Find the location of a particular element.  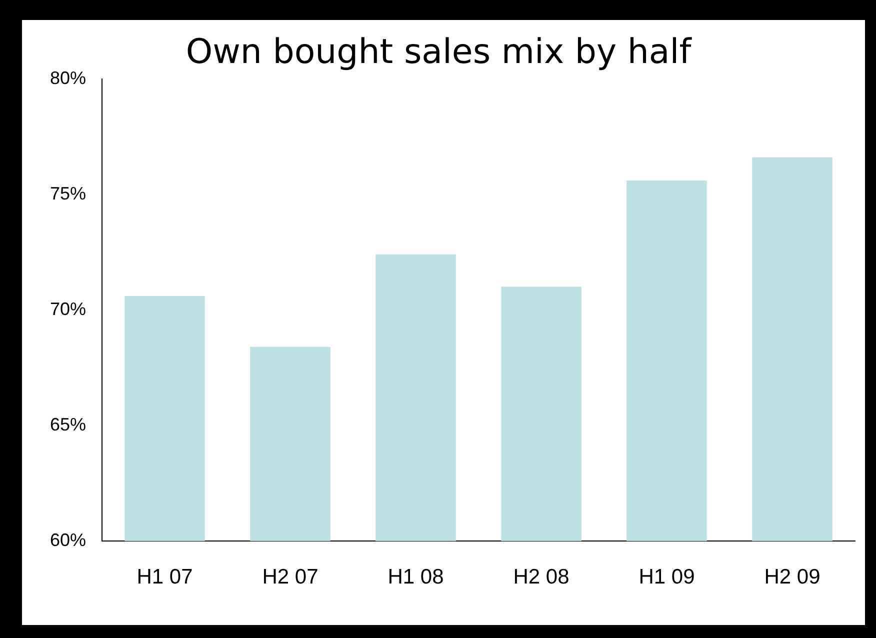

y-tick-label: 80% is located at coordinates (68, 78).